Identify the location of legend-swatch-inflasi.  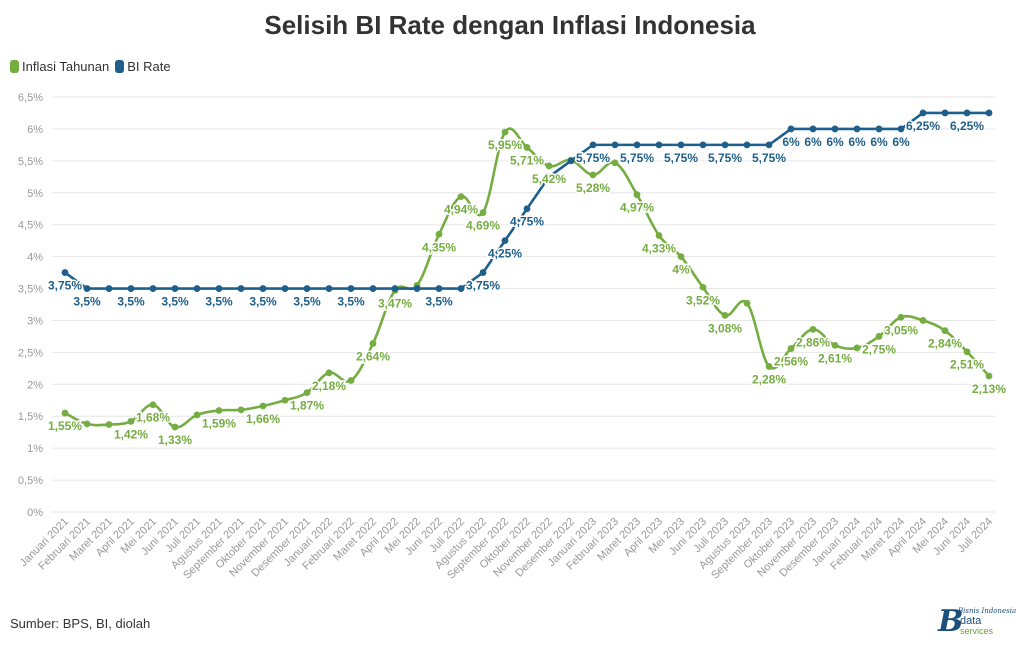
(14, 66).